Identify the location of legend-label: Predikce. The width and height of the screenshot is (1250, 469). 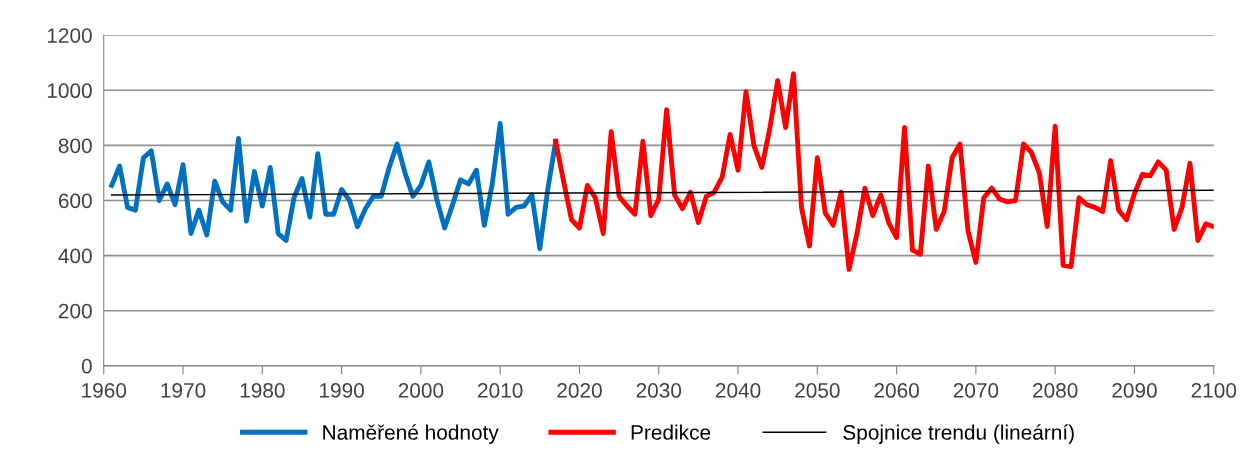
(671, 432).